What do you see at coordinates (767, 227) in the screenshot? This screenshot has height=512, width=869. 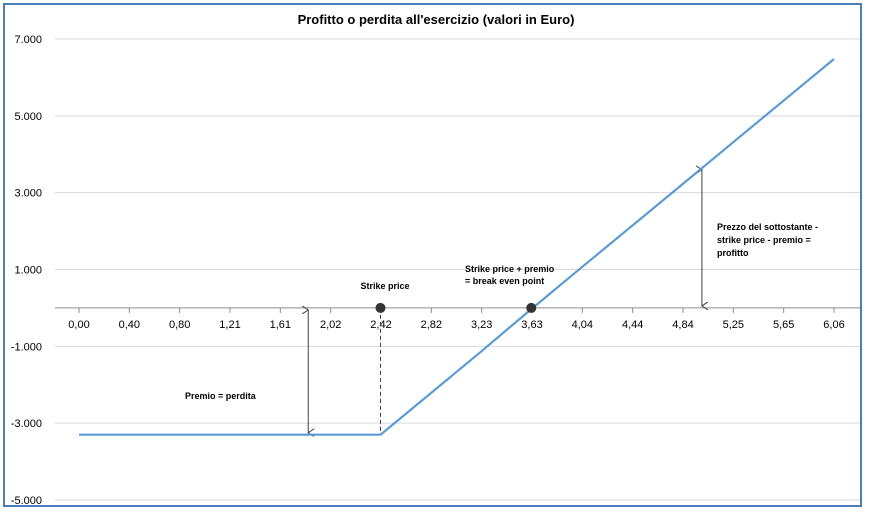 I see `annotation-profit-line1: Prezzo del sottostante -` at bounding box center [767, 227].